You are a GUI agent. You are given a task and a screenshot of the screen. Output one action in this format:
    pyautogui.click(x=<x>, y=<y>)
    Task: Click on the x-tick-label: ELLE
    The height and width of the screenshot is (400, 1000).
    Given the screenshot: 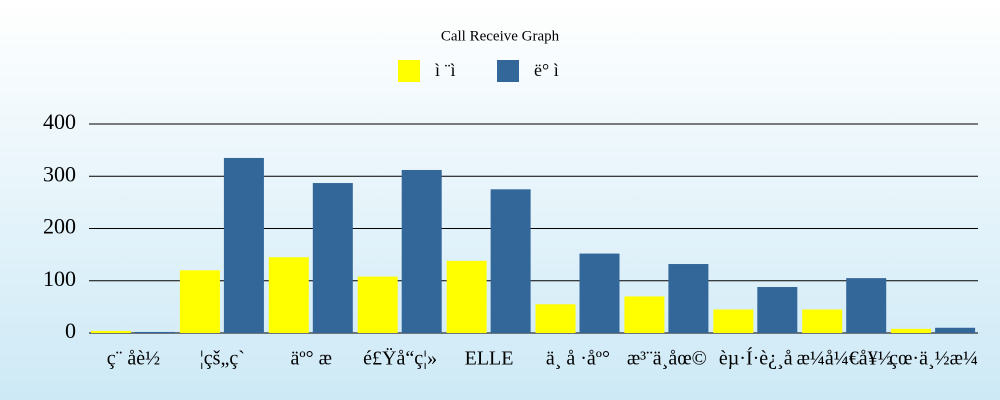 What is the action you would take?
    pyautogui.click(x=489, y=359)
    